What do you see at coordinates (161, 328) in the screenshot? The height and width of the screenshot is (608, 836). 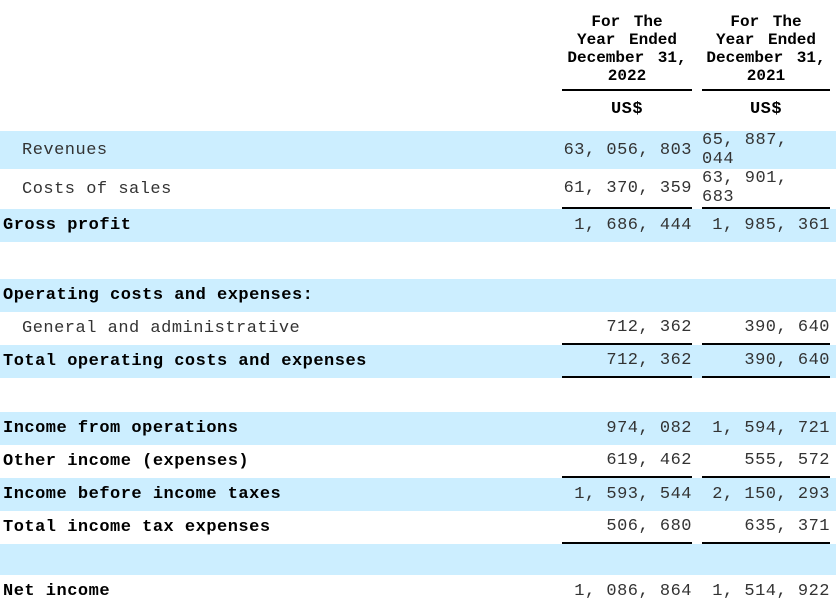 I see `row-label: General and administrative` at bounding box center [161, 328].